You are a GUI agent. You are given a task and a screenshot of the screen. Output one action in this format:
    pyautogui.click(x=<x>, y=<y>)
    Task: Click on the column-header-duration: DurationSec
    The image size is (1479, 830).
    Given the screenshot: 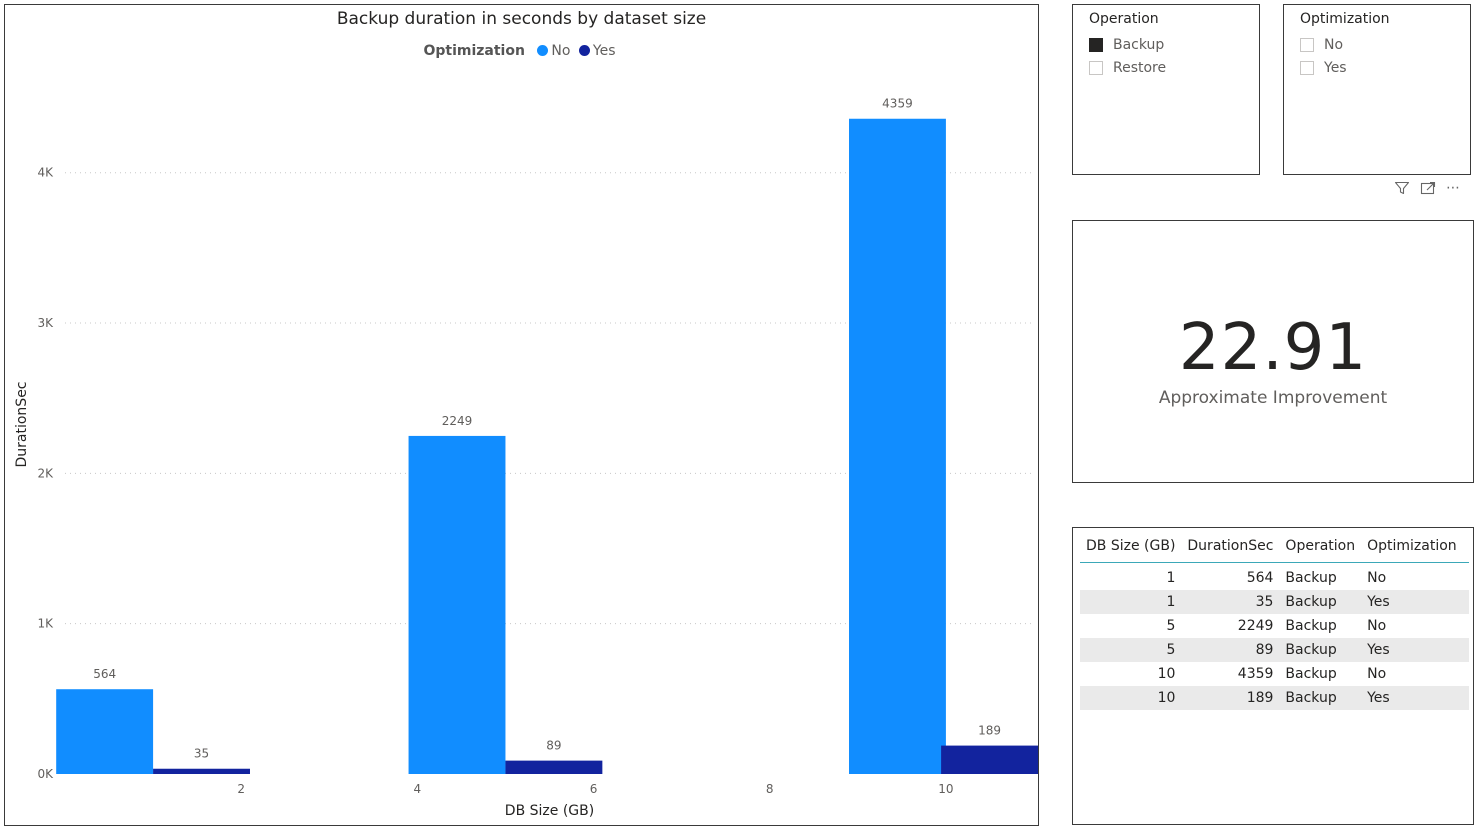 What is the action you would take?
    pyautogui.click(x=1230, y=549)
    